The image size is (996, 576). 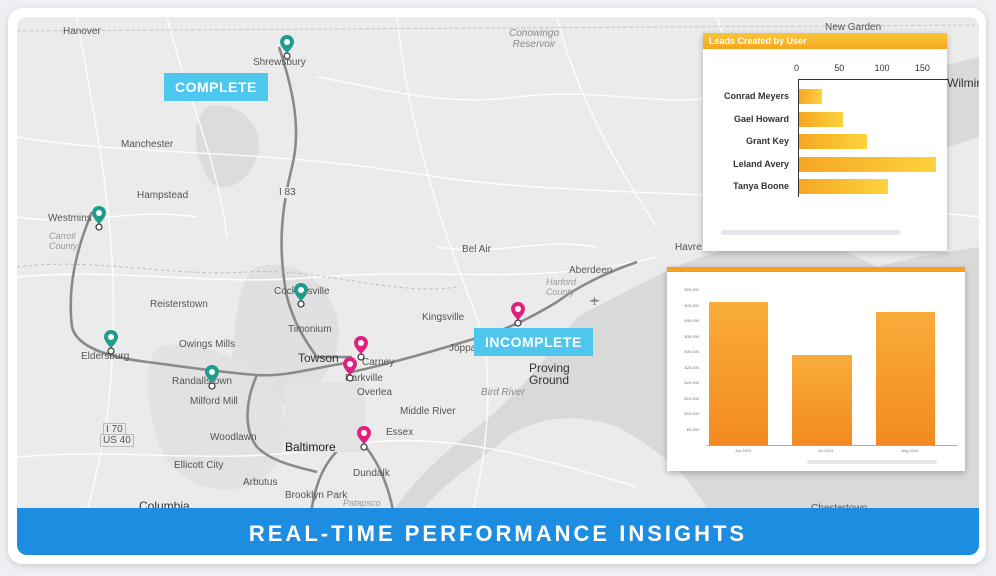 What do you see at coordinates (301, 295) in the screenshot?
I see `pin-cockeysville-icon` at bounding box center [301, 295].